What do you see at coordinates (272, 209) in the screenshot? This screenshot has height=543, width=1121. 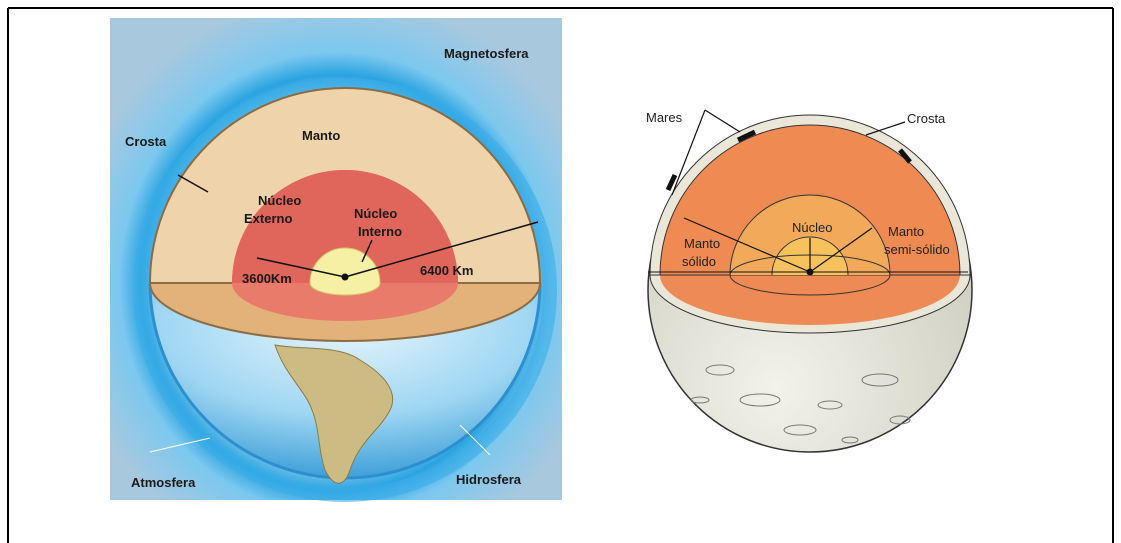 I see `label-outer-core: Núcleo Externo` at bounding box center [272, 209].